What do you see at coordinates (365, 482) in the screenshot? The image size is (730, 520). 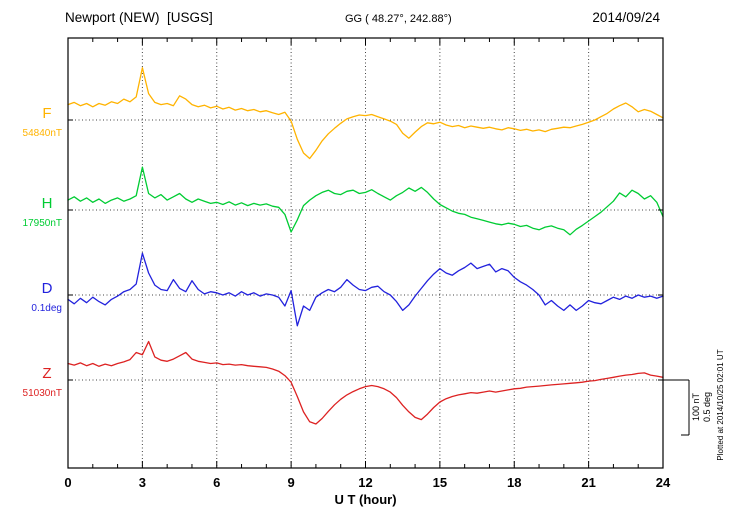 I see `x-tick-label-12: 12` at bounding box center [365, 482].